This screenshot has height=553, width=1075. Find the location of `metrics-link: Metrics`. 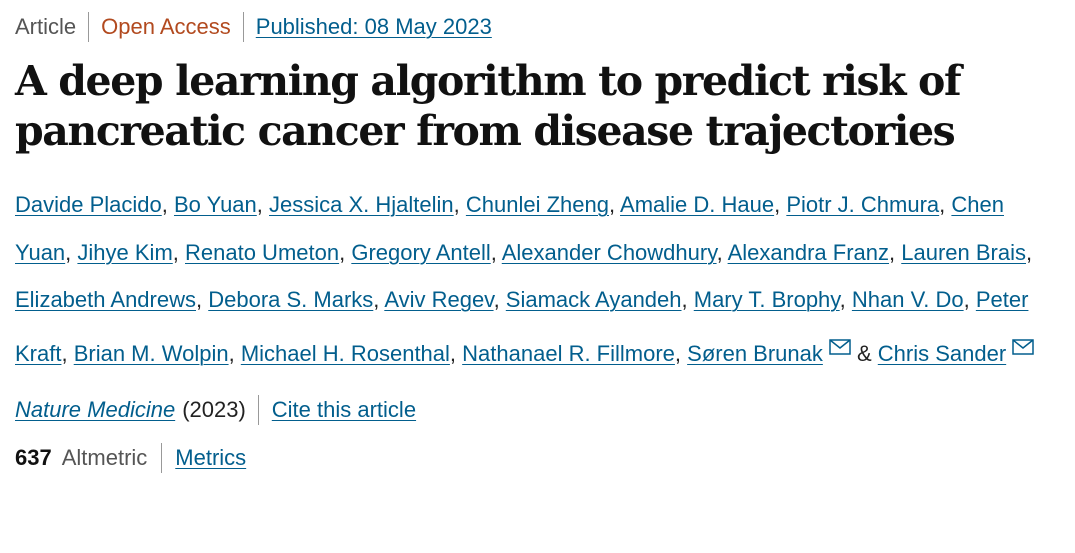

metrics-link: Metrics is located at coordinates (211, 457).